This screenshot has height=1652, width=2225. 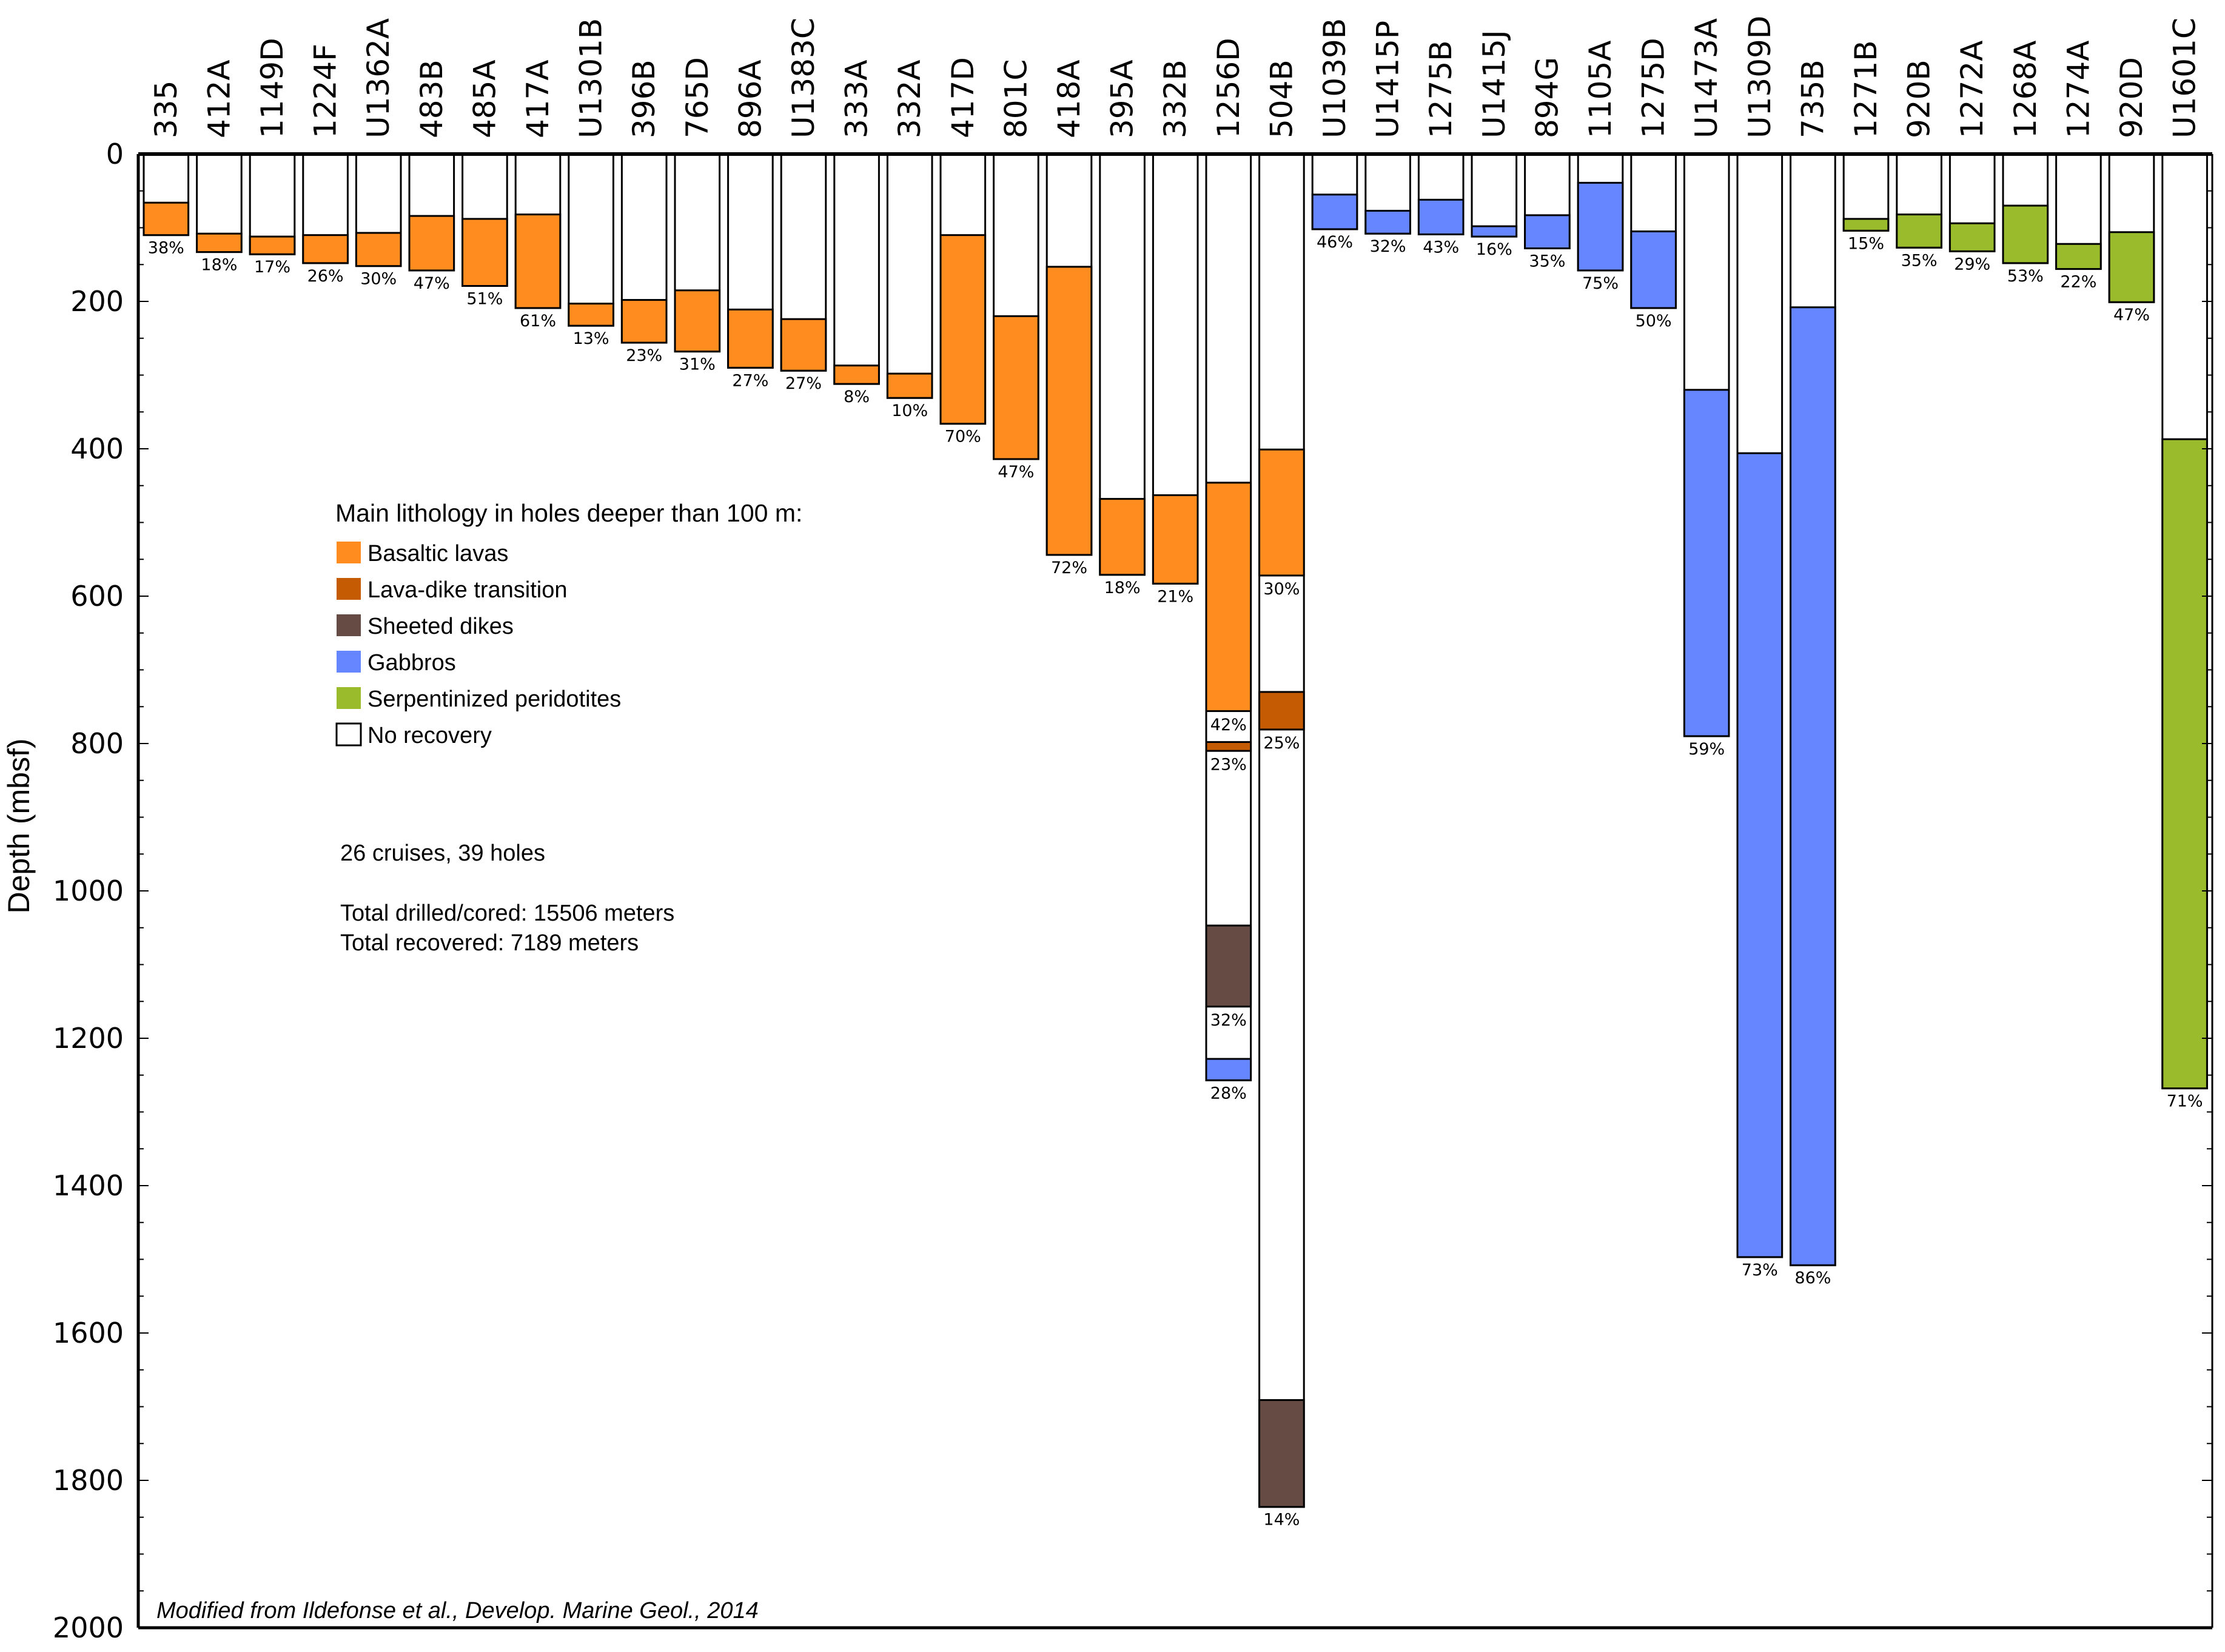 I want to click on hole-label: 1274A, so click(x=2078, y=90).